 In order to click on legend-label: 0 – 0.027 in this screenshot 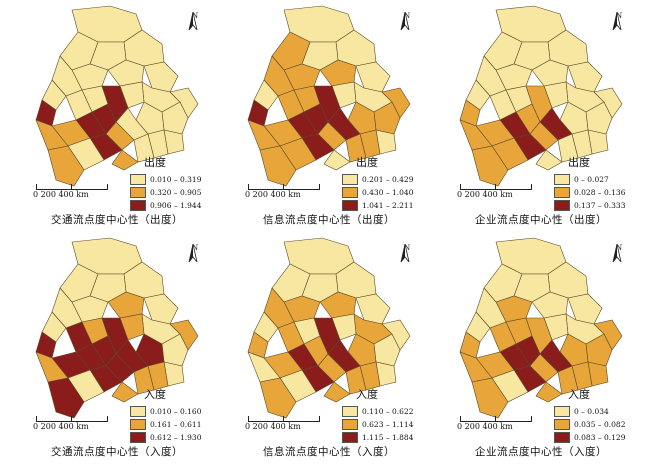, I will do `click(591, 179)`.